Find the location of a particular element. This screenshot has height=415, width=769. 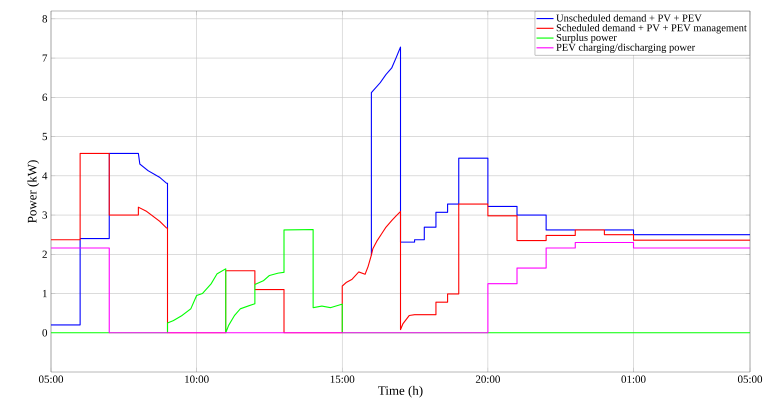

y-tick-label: 7 is located at coordinates (45, 58).